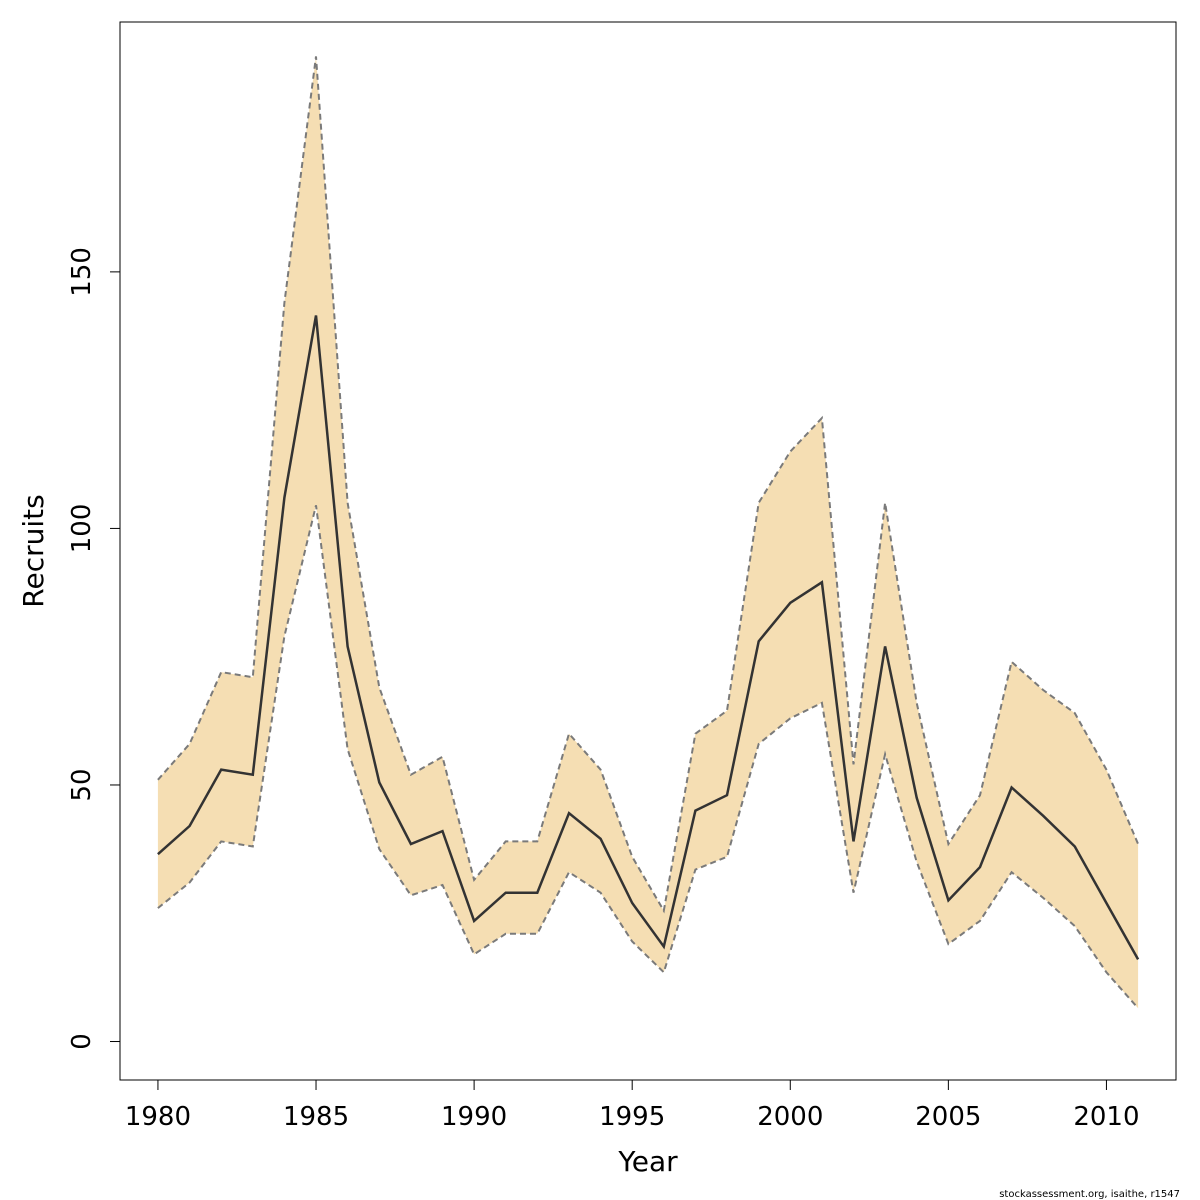 This screenshot has height=1200, width=1200. Describe the element at coordinates (790, 1117) in the screenshot. I see `x-tick-label-2000: 2000` at that location.